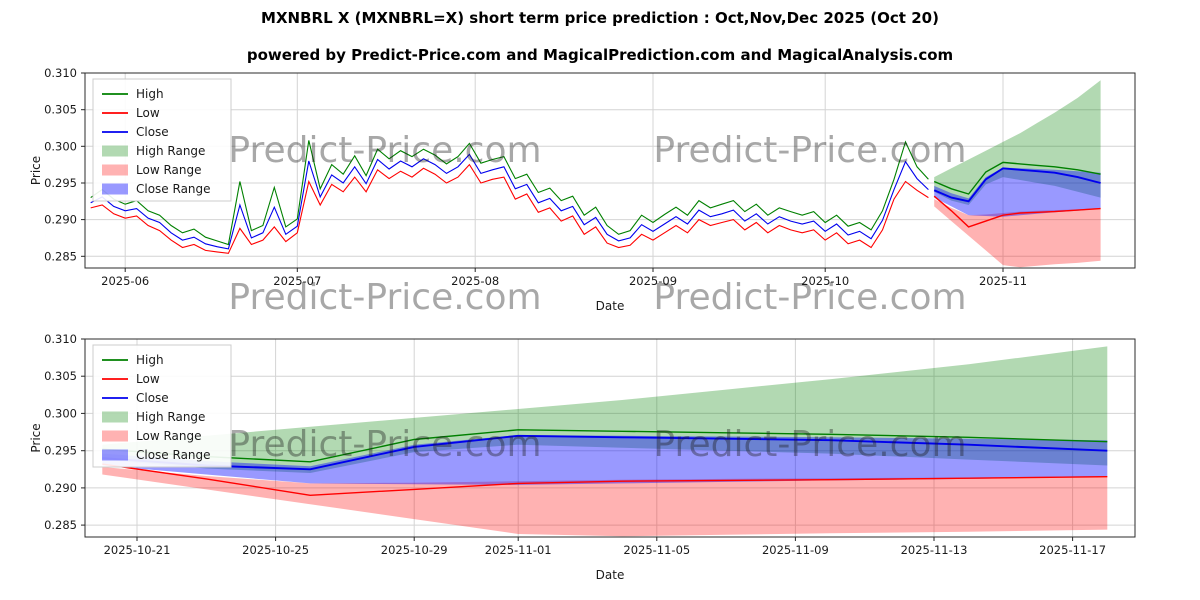 This screenshot has width=1200, height=600. I want to click on x-tick-label: 2025-10, so click(825, 281).